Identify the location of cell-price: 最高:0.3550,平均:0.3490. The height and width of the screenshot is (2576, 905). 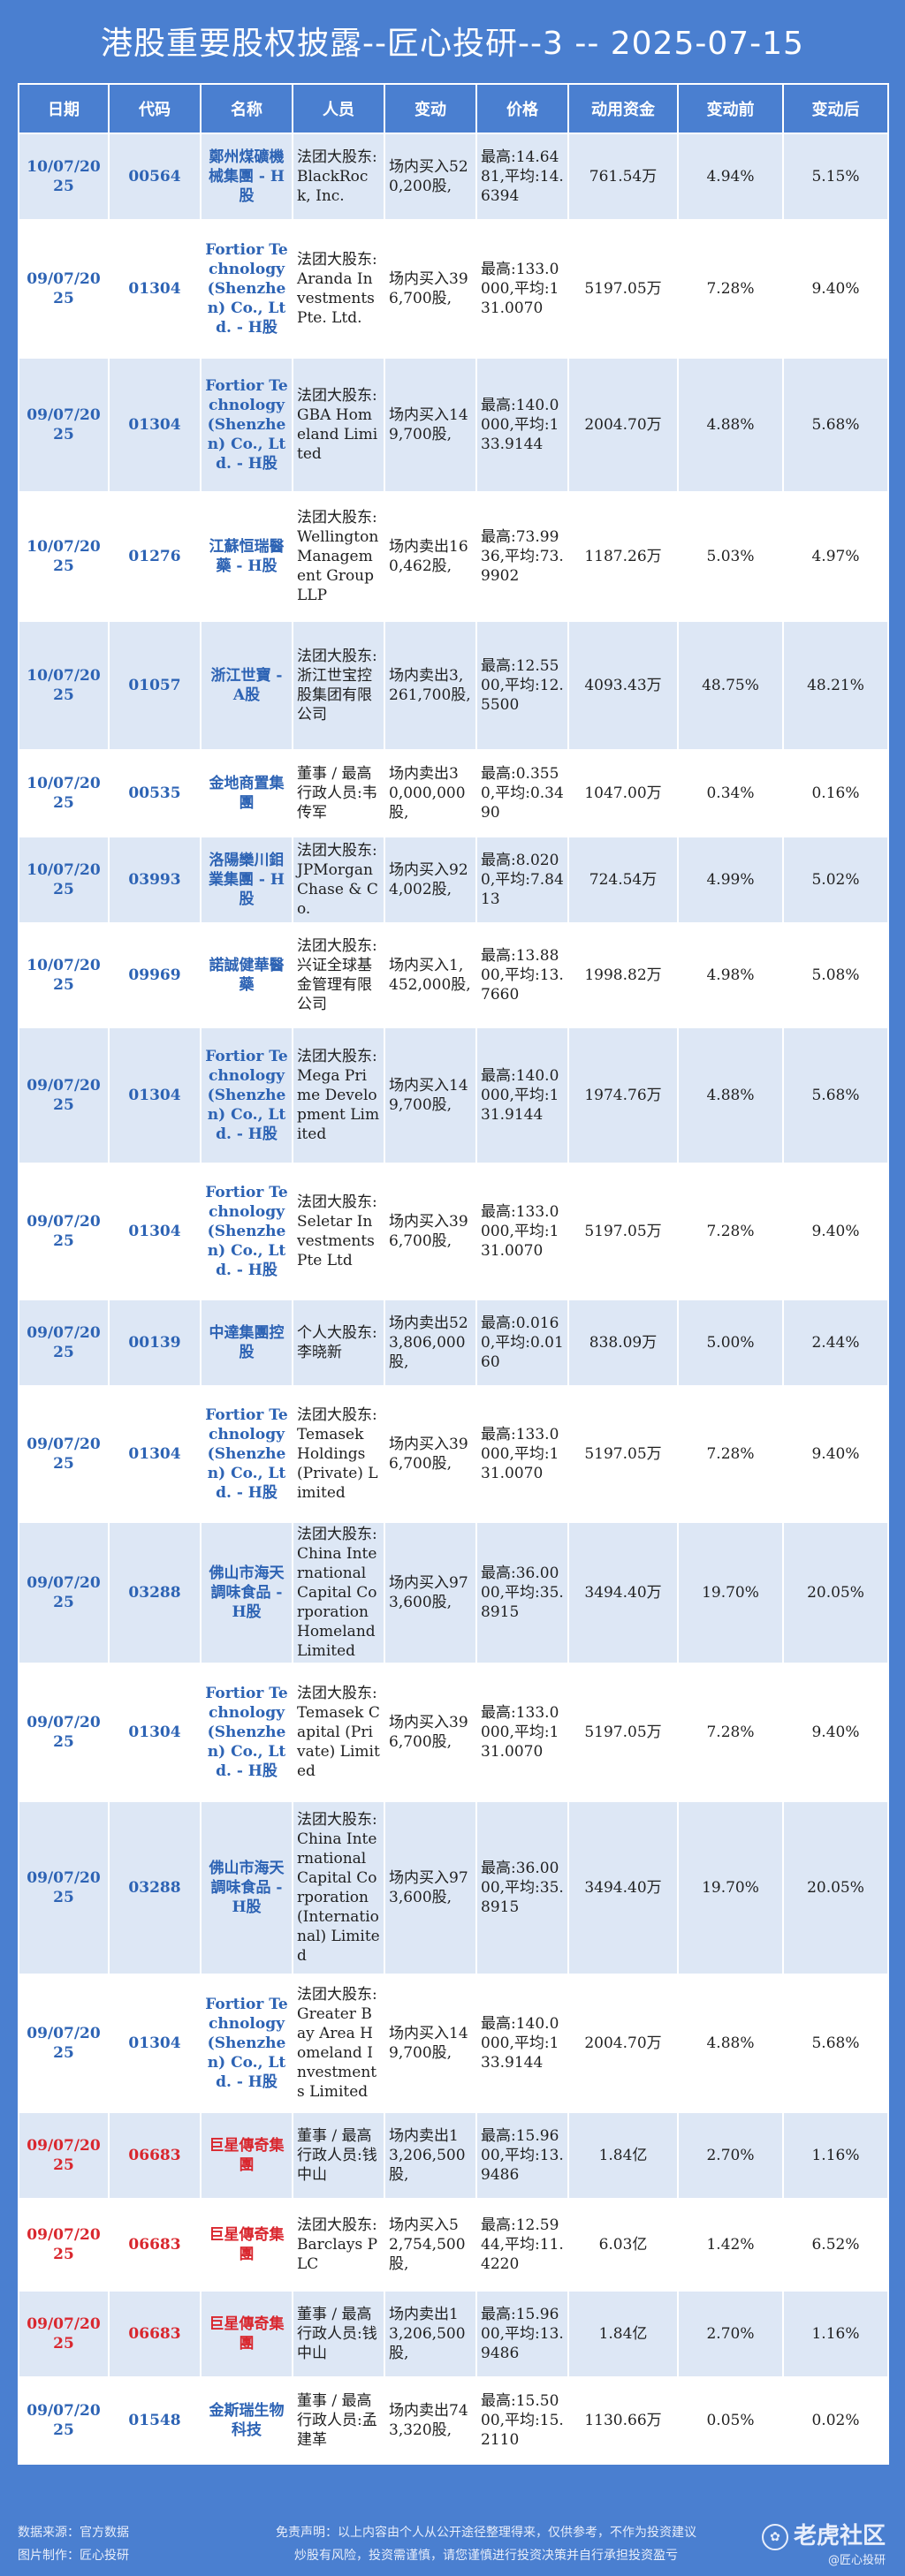
(522, 793).